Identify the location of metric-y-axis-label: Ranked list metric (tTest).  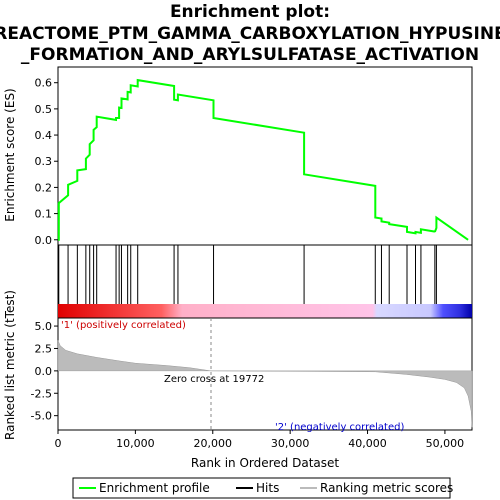
(10, 365).